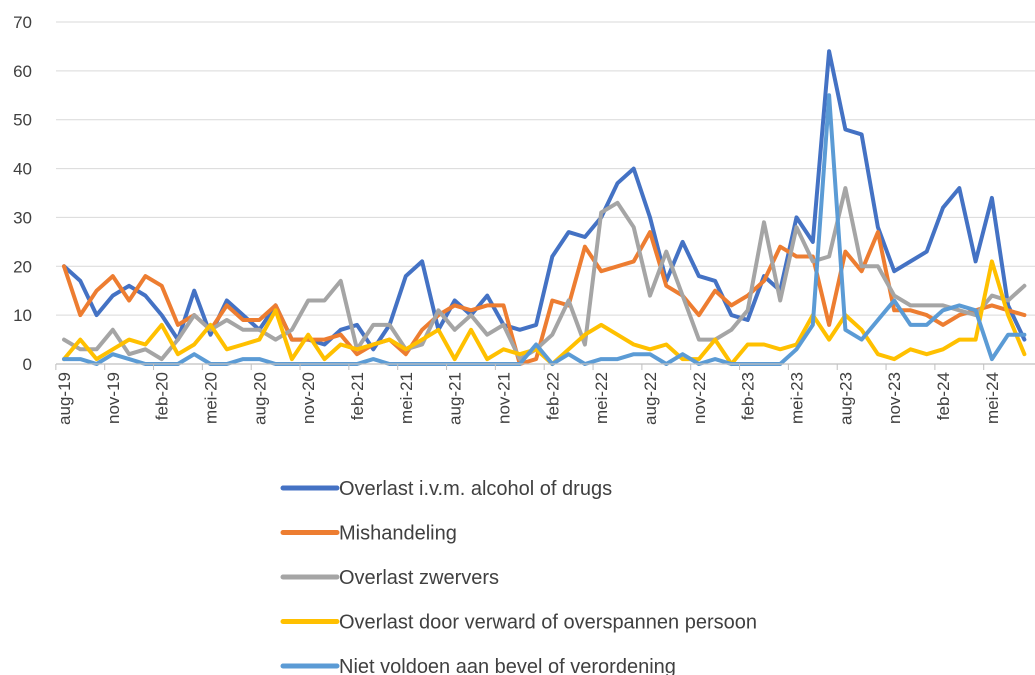 The height and width of the screenshot is (675, 1035). Describe the element at coordinates (259, 398) in the screenshot. I see `x-tick-label: aug-20` at that location.